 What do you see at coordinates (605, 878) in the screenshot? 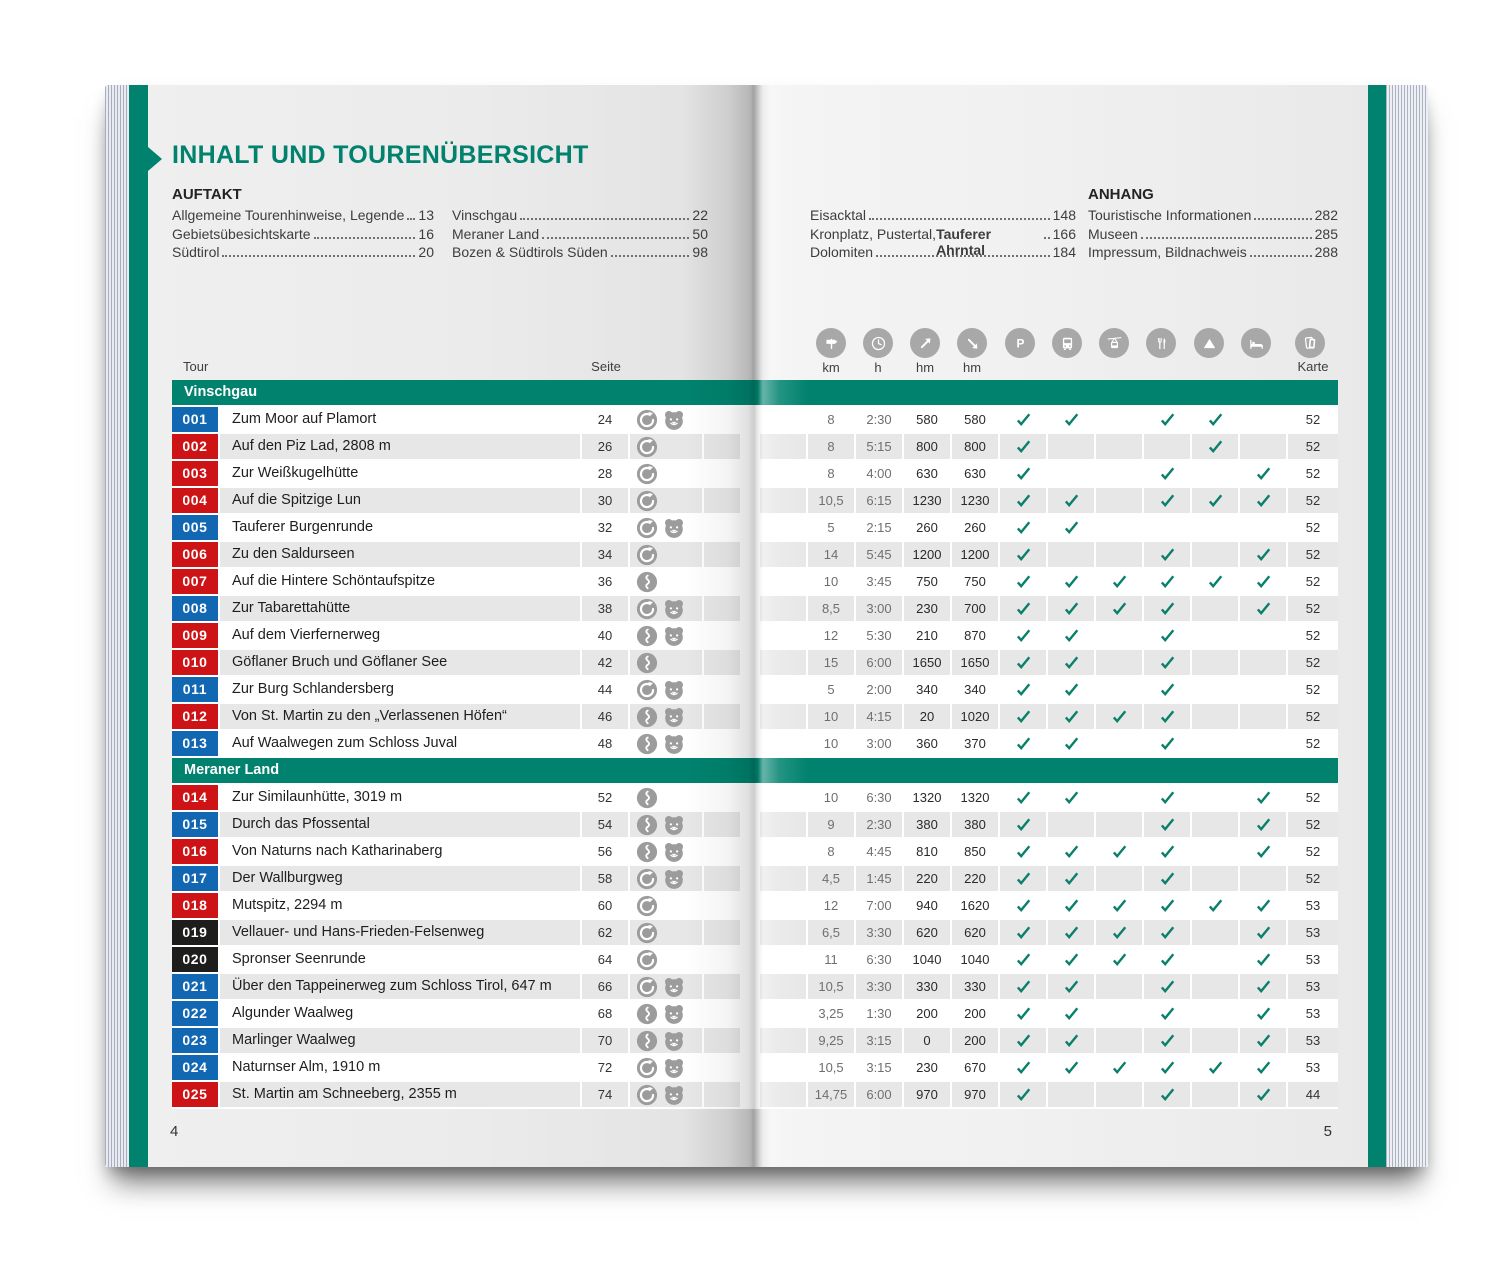
I see `tour-seite: 58` at bounding box center [605, 878].